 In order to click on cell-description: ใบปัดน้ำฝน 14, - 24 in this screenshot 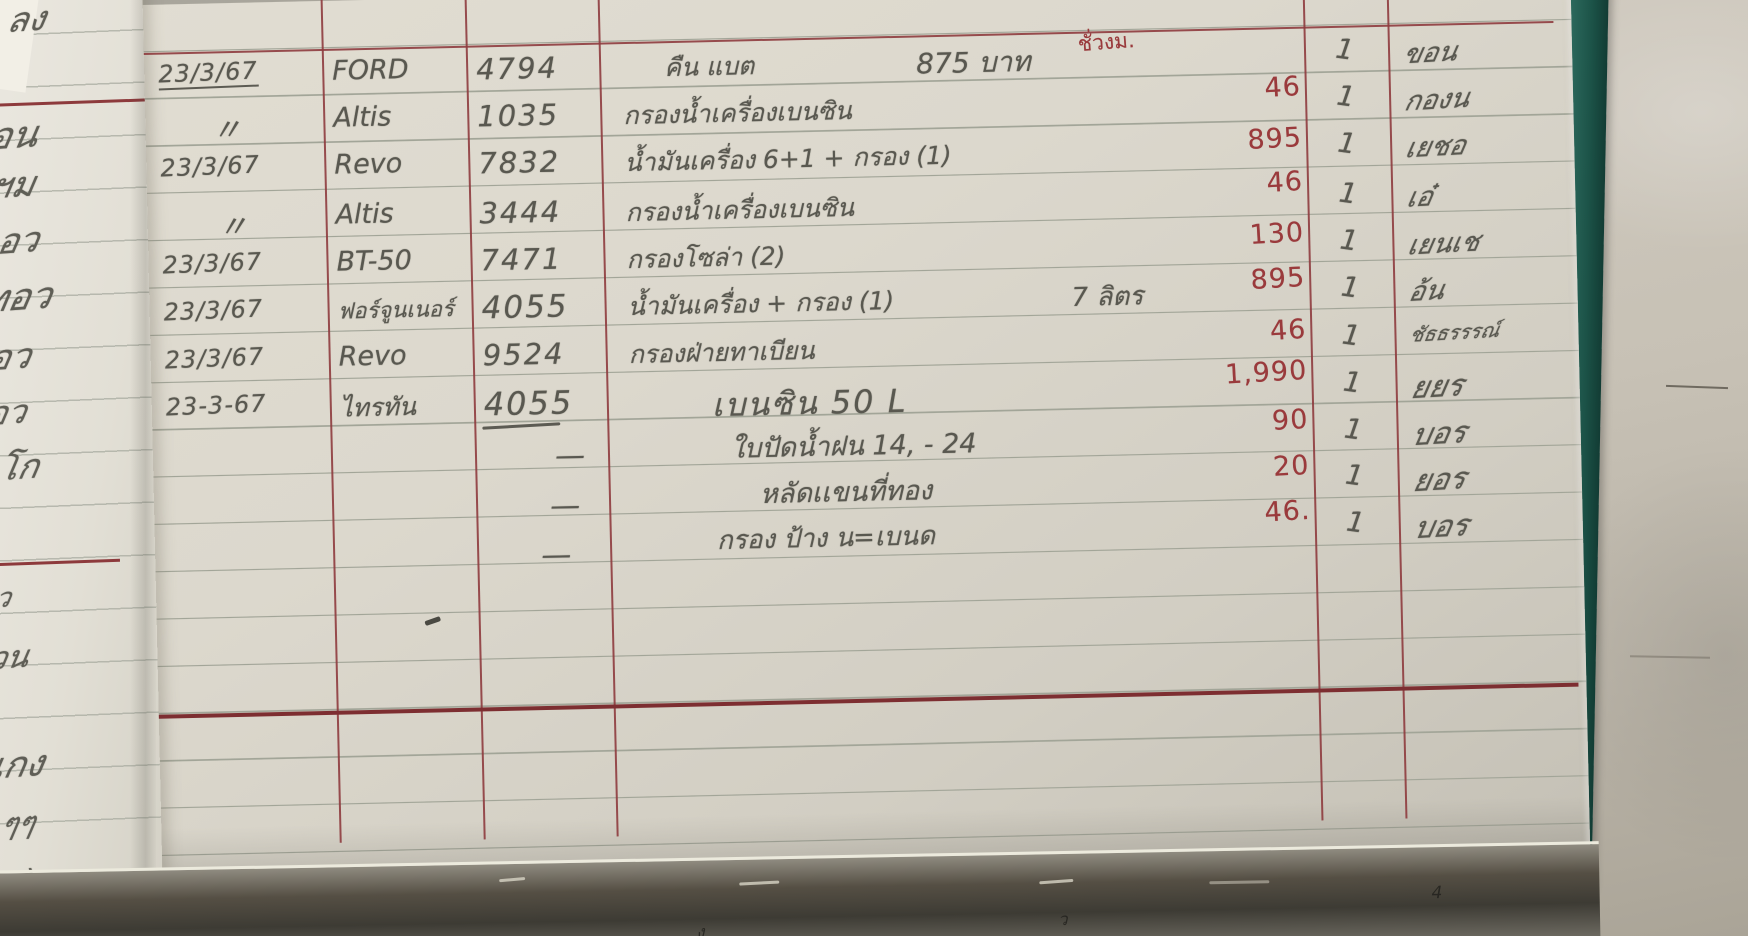, I will do `click(853, 446)`.